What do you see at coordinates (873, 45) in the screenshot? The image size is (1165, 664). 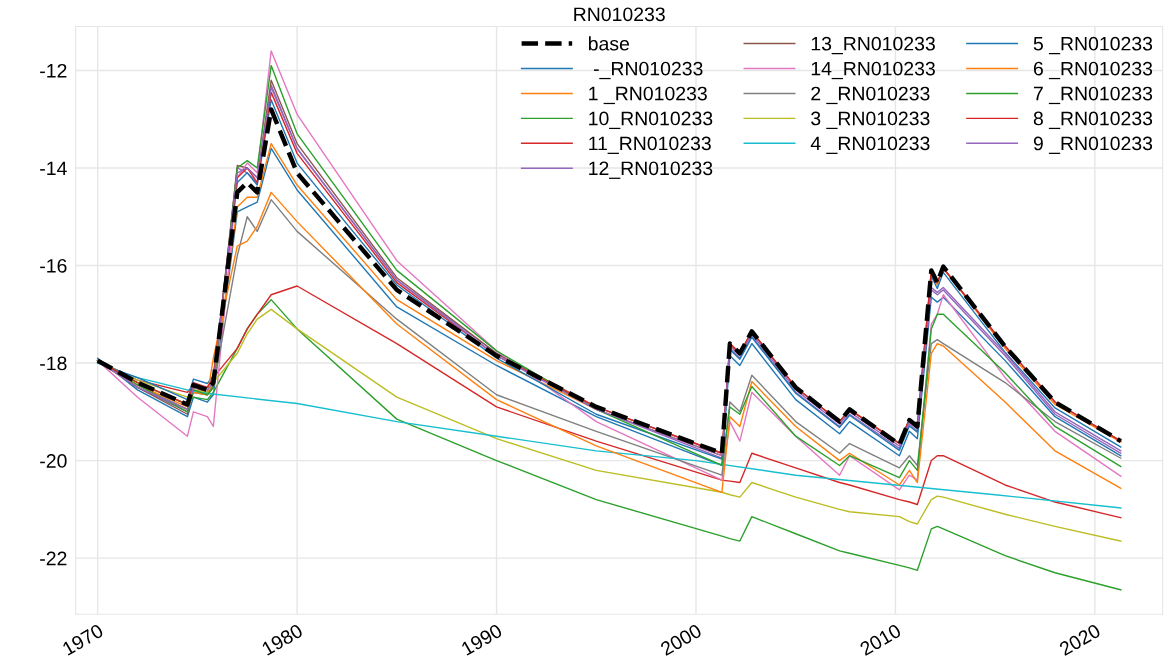 I see `legend-label: 13_RN010233` at bounding box center [873, 45].